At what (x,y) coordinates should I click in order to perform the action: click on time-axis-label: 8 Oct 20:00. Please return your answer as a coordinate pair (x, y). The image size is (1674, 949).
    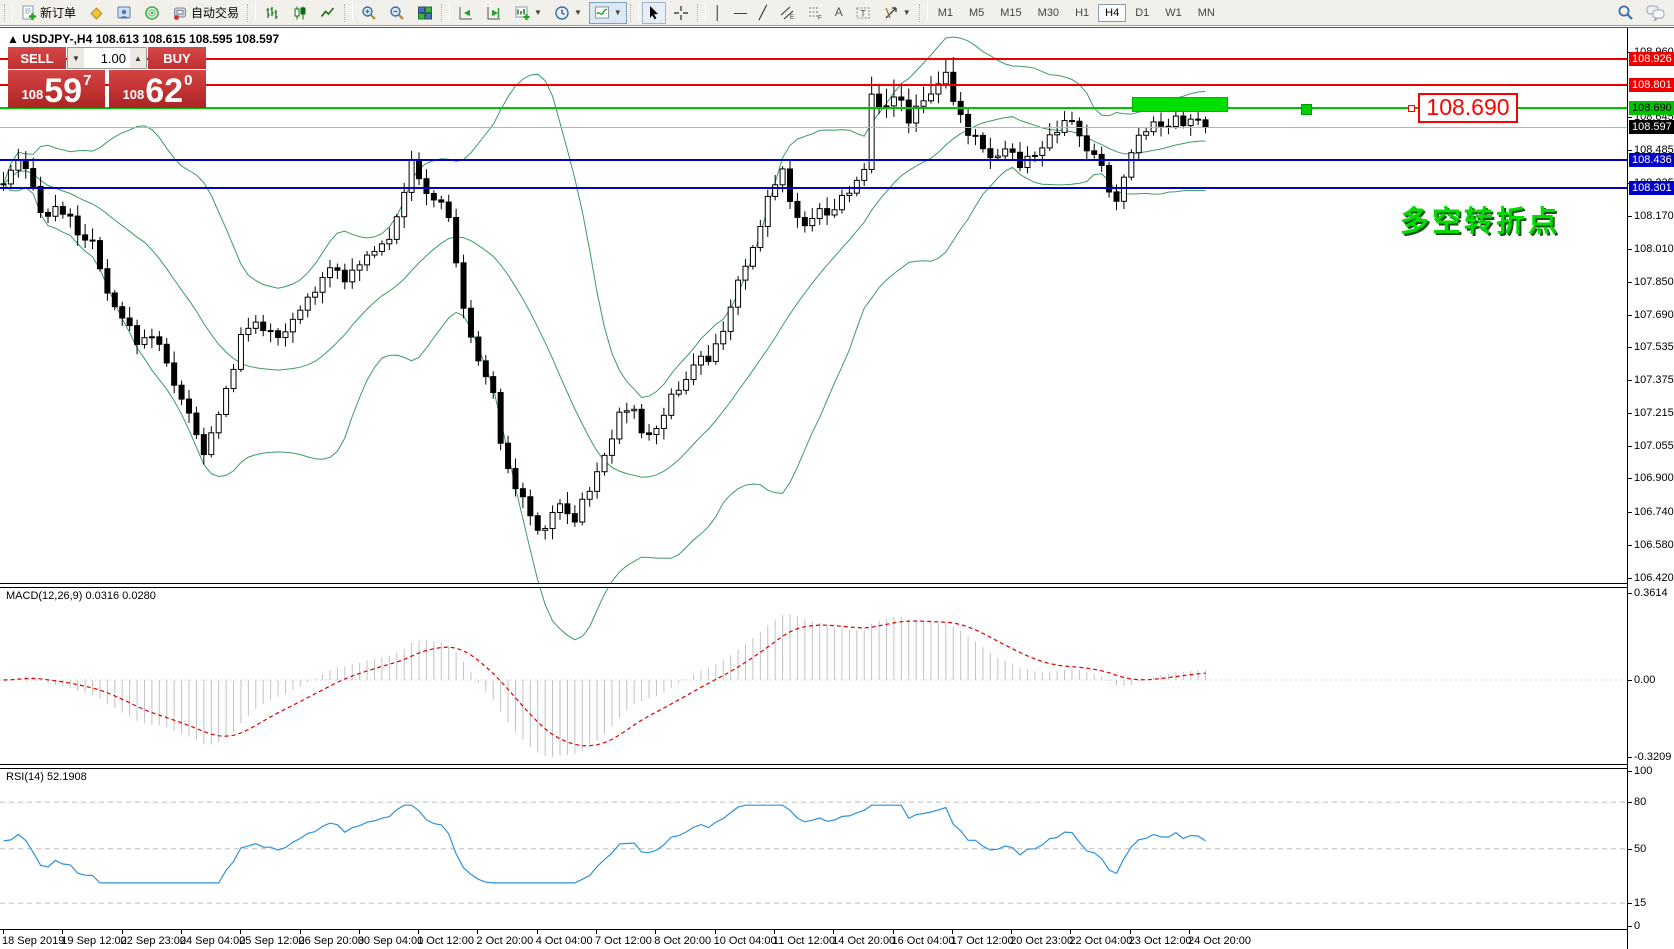
    Looking at the image, I should click on (683, 941).